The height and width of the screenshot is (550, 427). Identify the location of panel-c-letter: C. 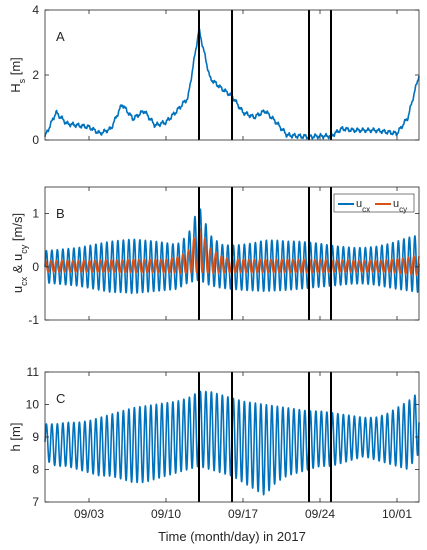
(60, 398).